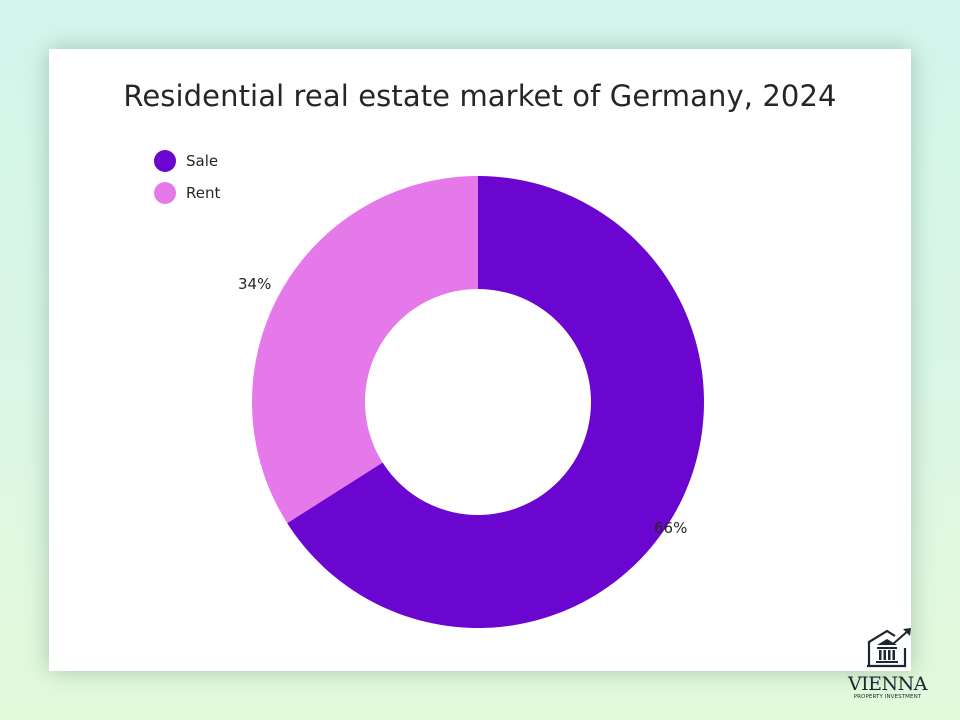 Image resolution: width=960 pixels, height=720 pixels. What do you see at coordinates (887, 697) in the screenshot?
I see `logo-subtitle: PROPERTY INVESTMENT` at bounding box center [887, 697].